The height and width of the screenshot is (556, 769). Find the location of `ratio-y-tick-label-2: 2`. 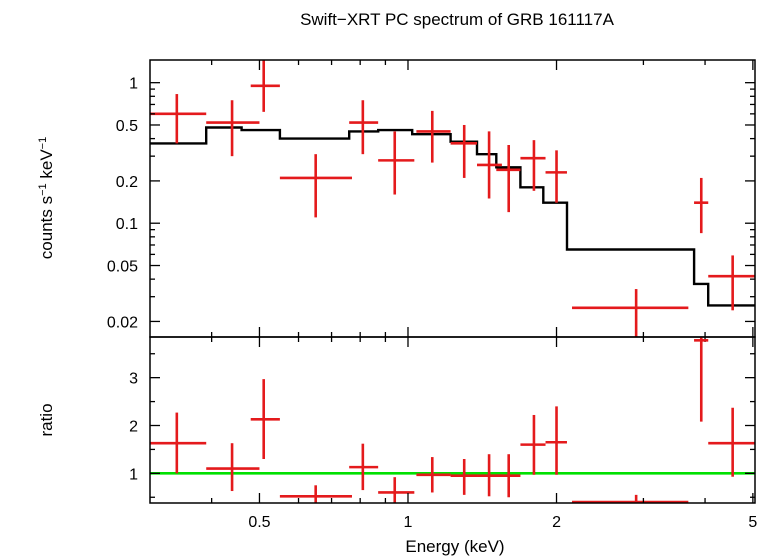

ratio-y-tick-label-2: 2 is located at coordinates (133, 427).